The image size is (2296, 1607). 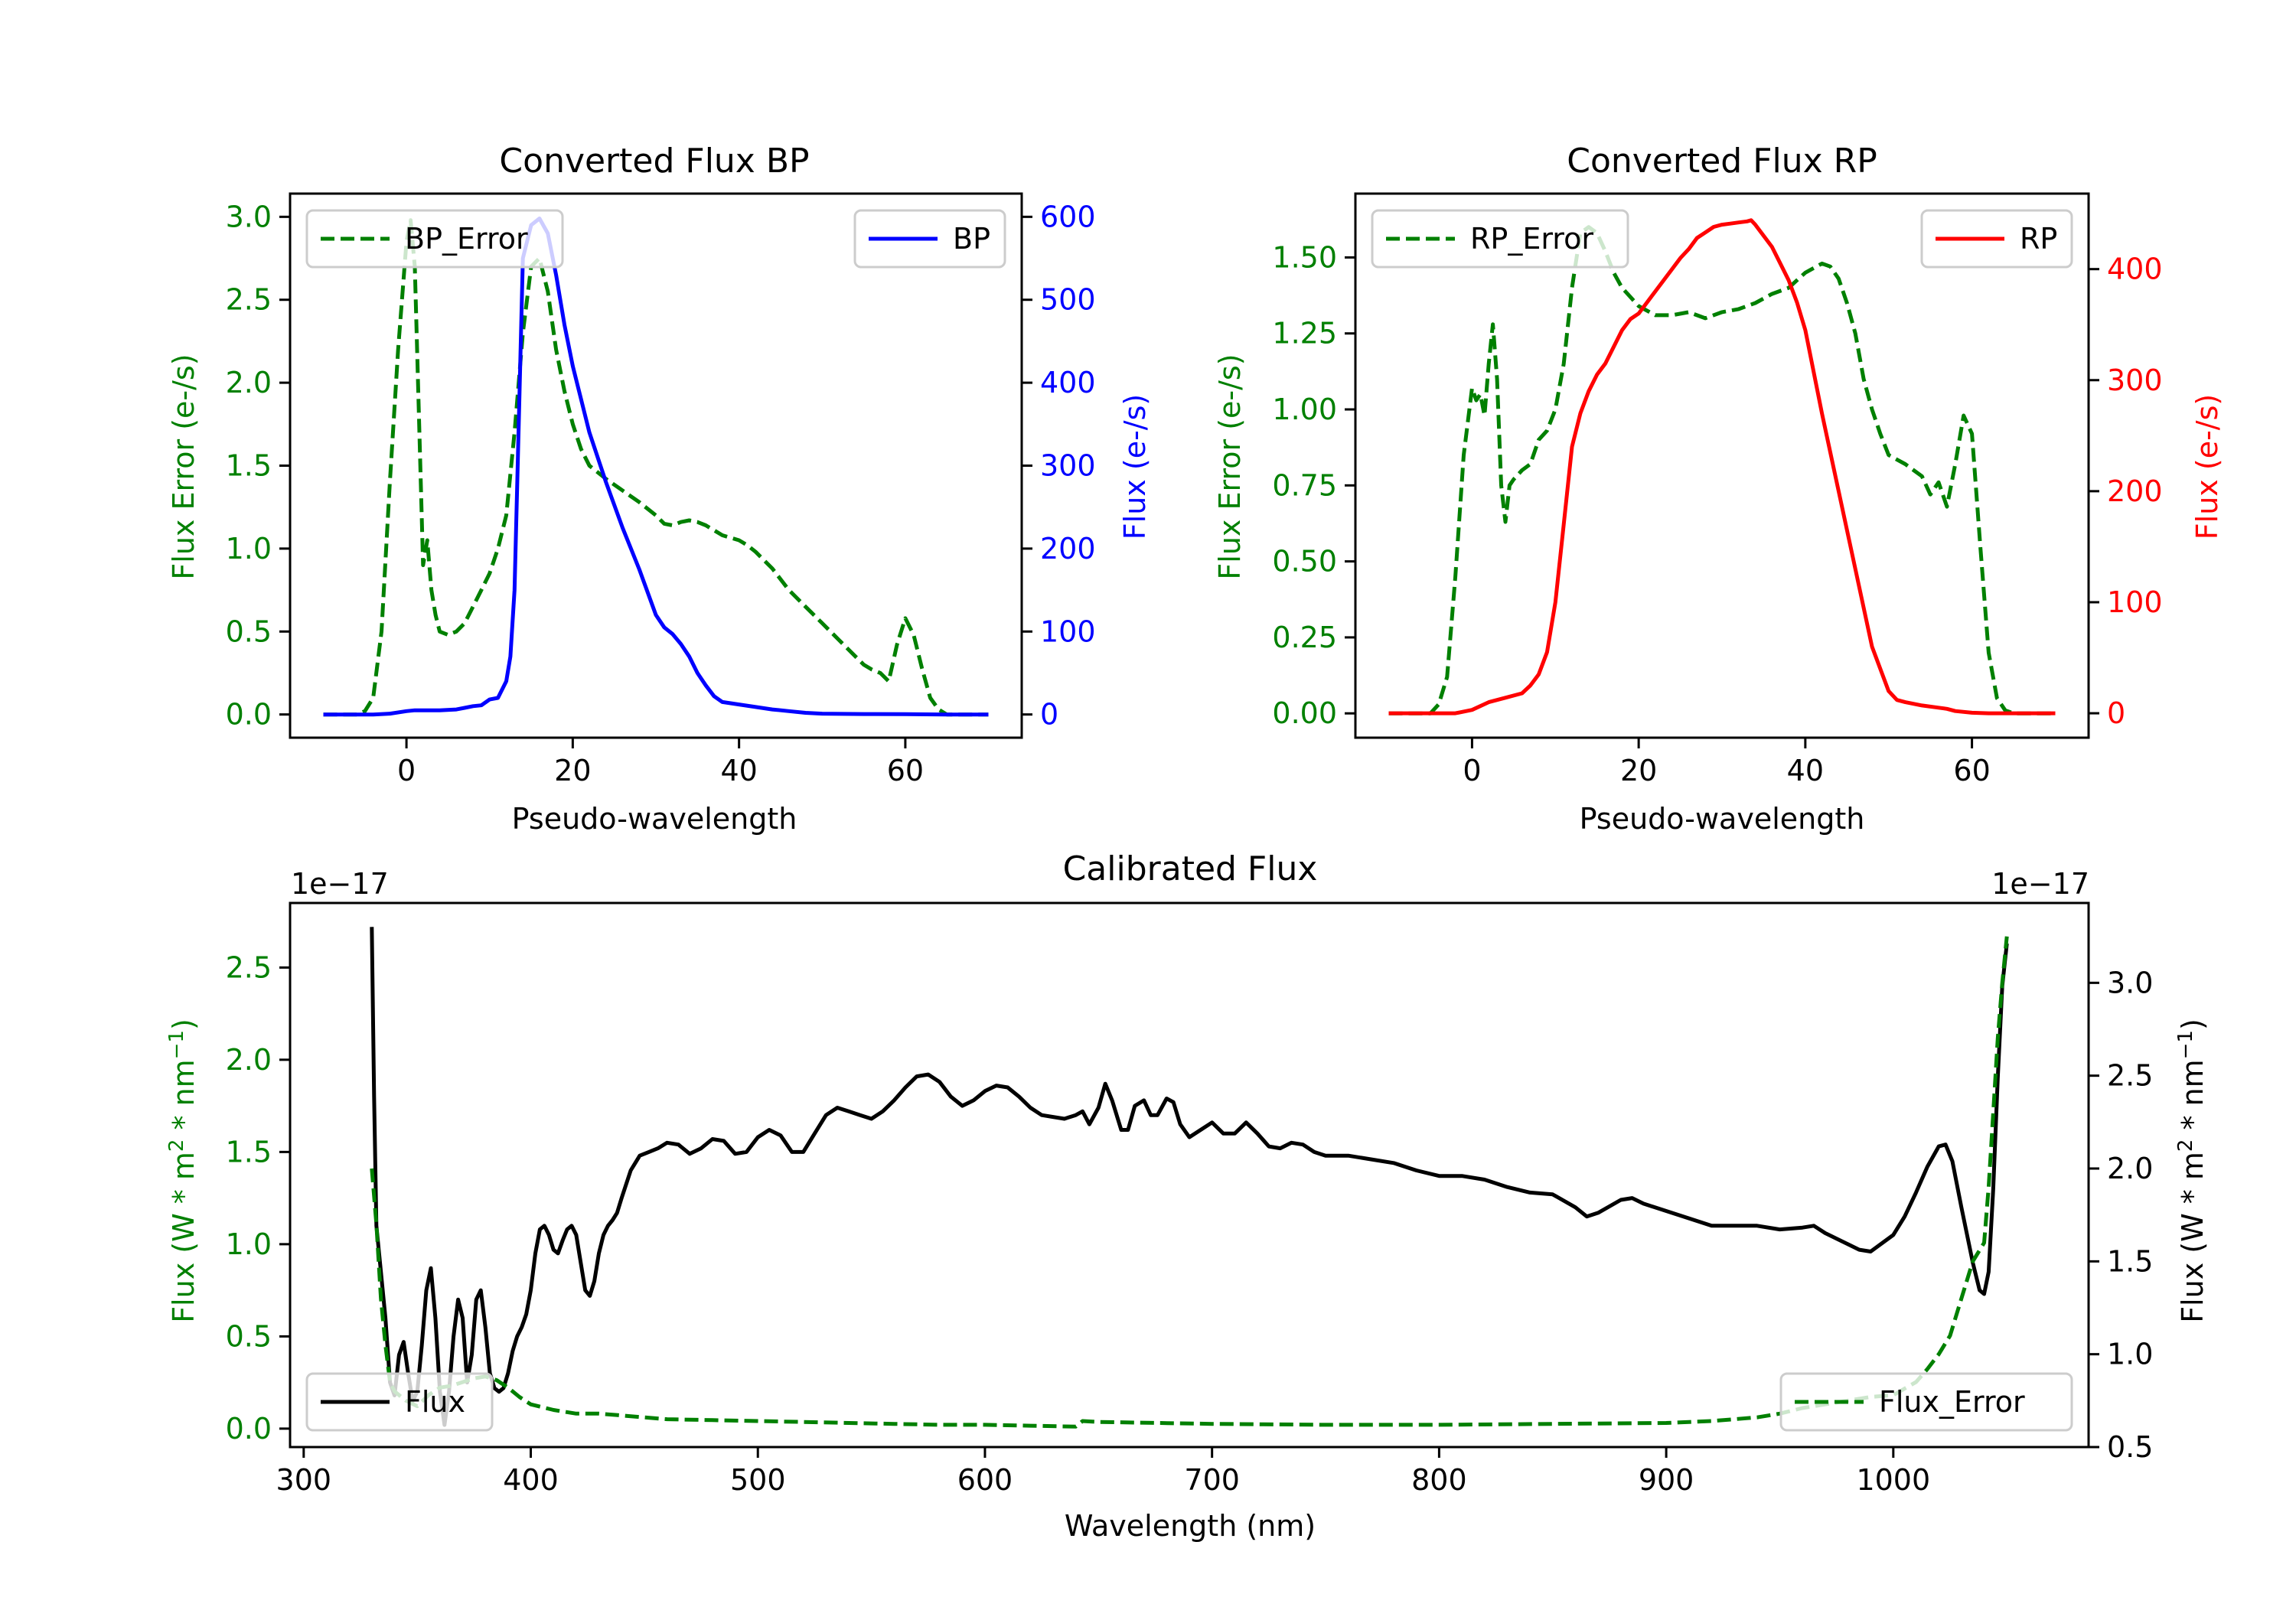 What do you see at coordinates (985, 1480) in the screenshot?
I see `calibrated-xtick-label: 600` at bounding box center [985, 1480].